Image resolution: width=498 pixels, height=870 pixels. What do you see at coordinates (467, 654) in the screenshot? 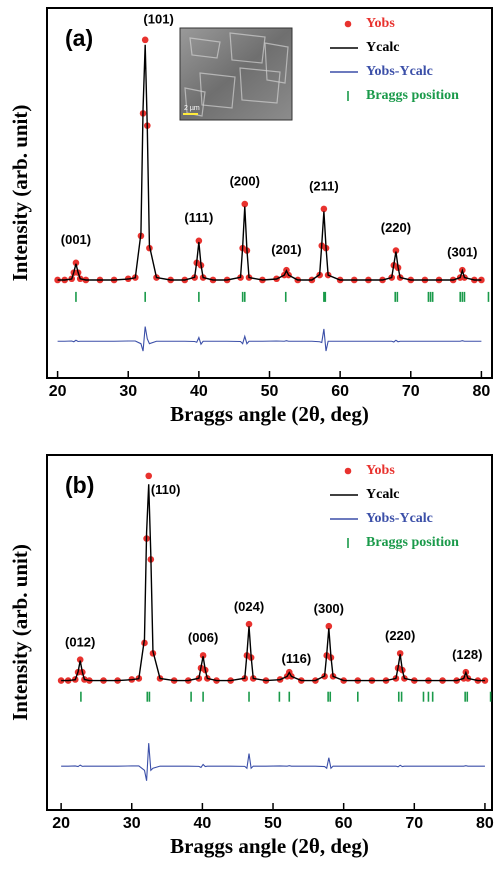
I see `peak-label: (128)` at bounding box center [467, 654].